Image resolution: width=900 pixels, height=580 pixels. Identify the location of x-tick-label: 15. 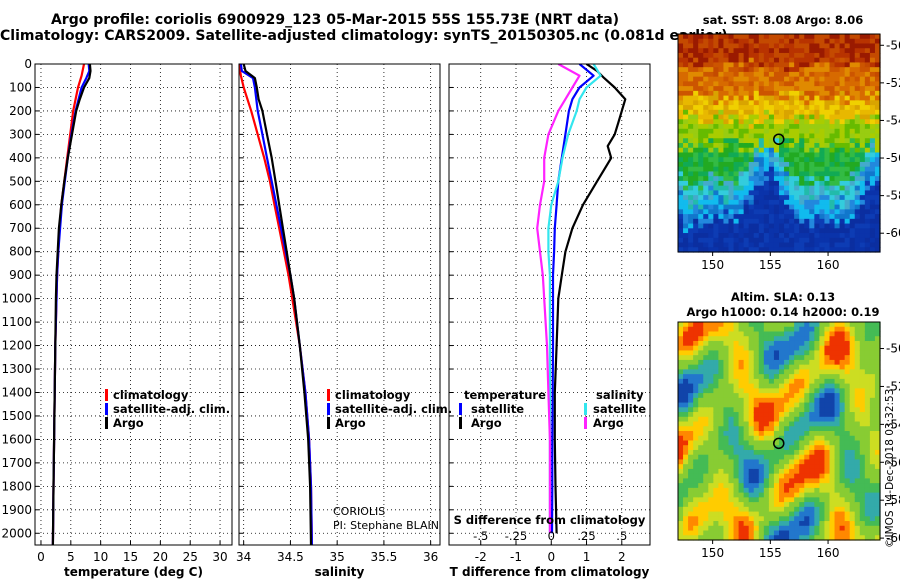
(130, 557).